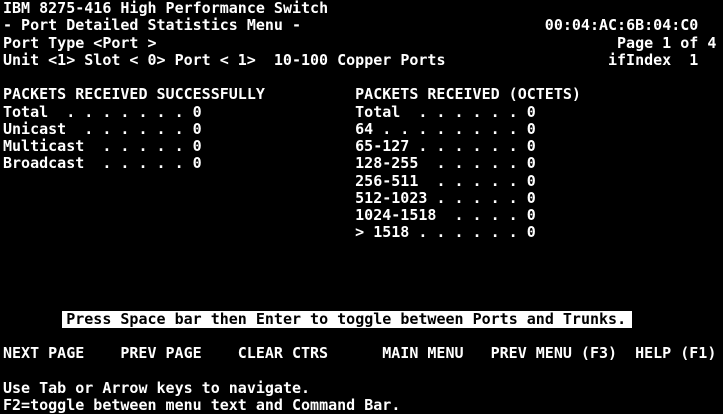 This screenshot has height=414, width=723. Describe the element at coordinates (21, 59) in the screenshot. I see `unit-label: Unit` at that location.